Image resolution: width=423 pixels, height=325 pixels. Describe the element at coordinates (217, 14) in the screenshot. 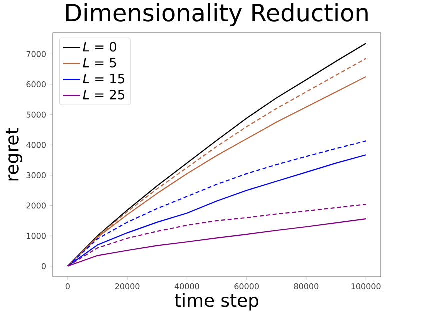

I see `chart-title: Dimensionality Reduction` at that location.